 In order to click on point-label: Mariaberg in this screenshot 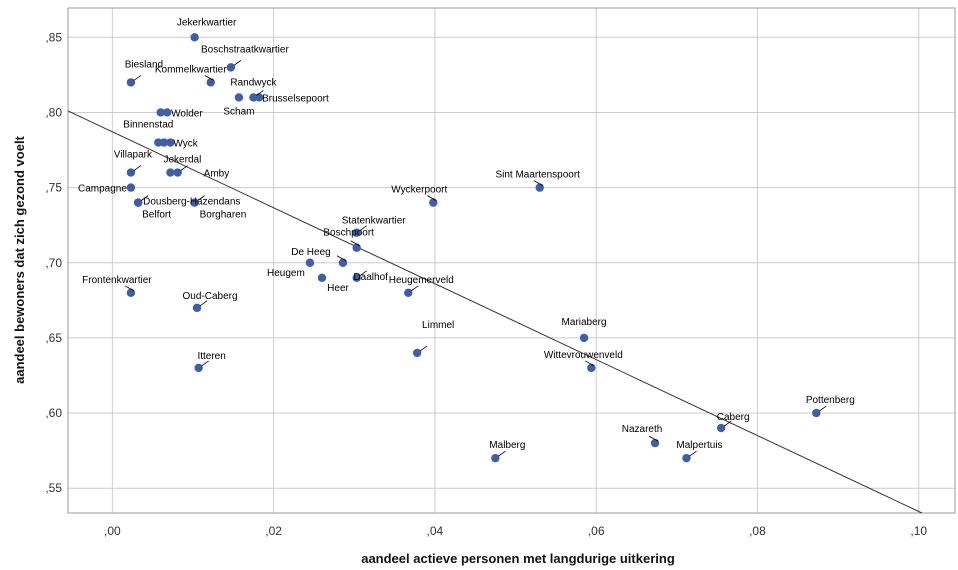, I will do `click(584, 322)`.